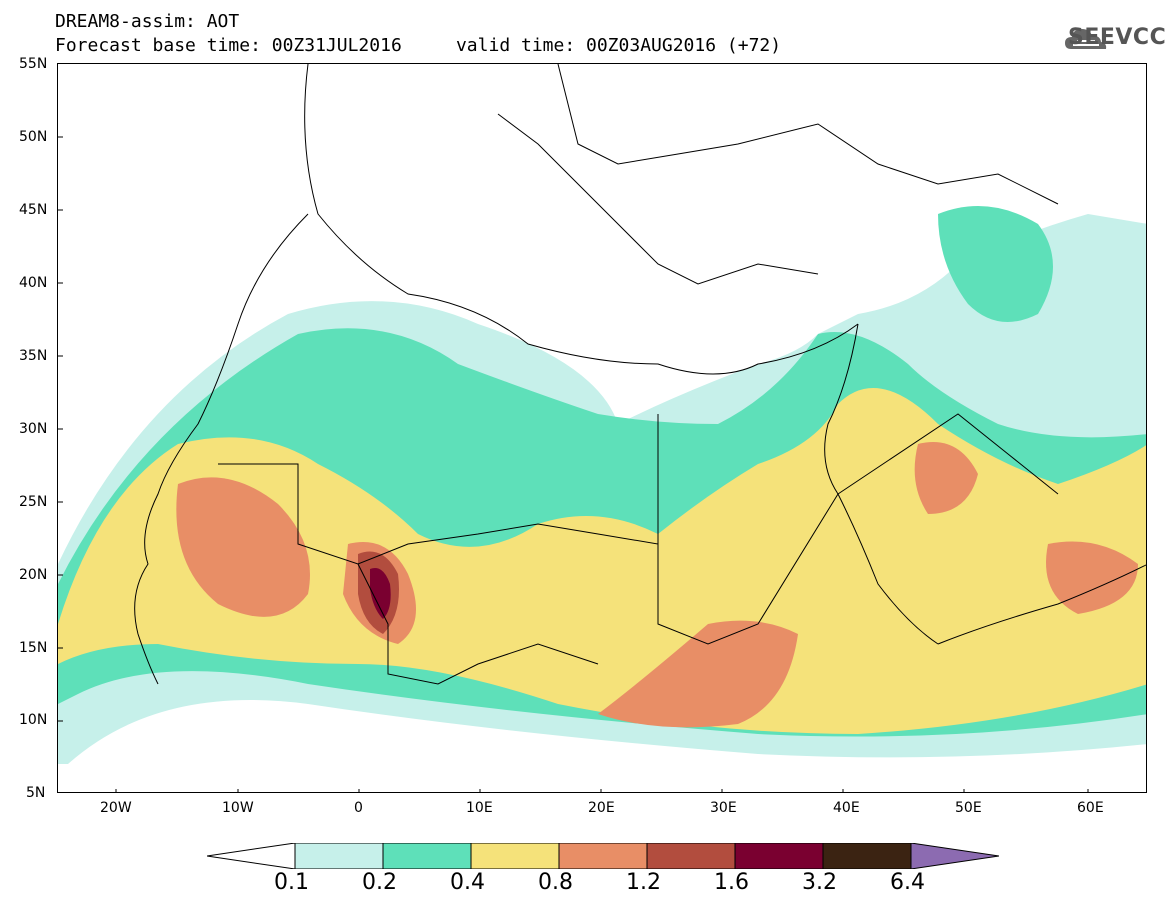 The width and height of the screenshot is (1165, 905). I want to click on lon-label: 10E, so click(479, 808).